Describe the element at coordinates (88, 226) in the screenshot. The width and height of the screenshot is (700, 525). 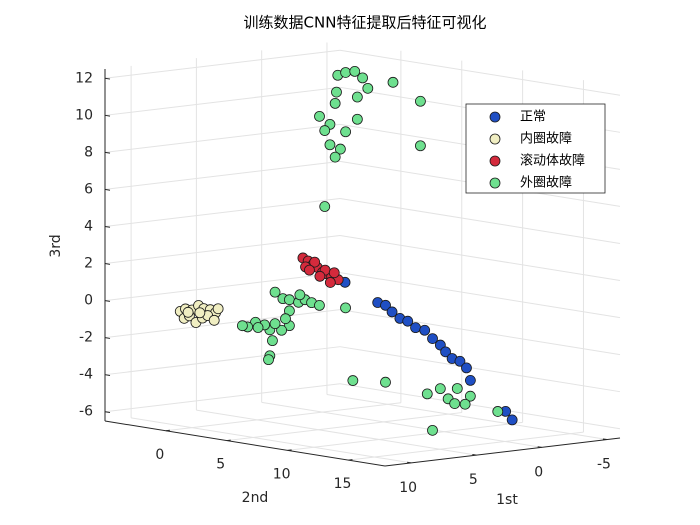
I see `z-tick-label: 4` at that location.